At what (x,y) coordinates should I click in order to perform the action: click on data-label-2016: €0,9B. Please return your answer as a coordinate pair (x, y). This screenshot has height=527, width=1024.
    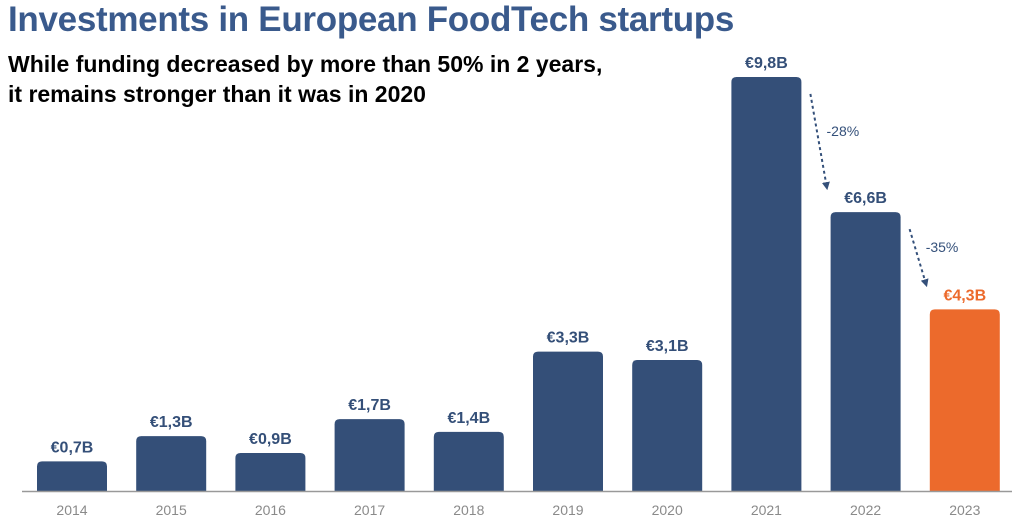
    Looking at the image, I should click on (270, 439).